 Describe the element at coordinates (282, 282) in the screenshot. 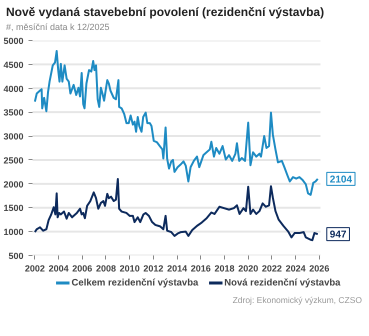

I see `legend-label: Nová rezidenční výstavba` at that location.